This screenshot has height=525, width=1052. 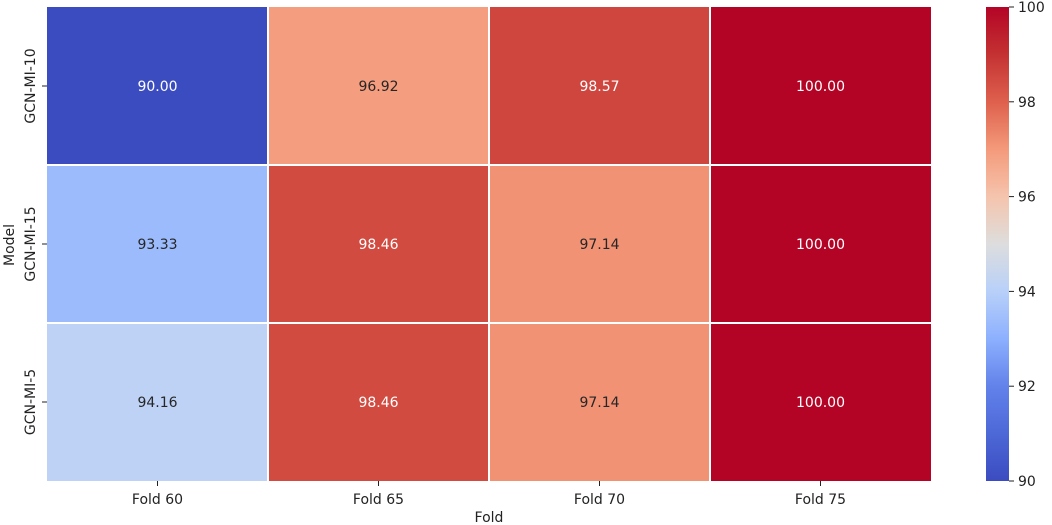 I want to click on cell-value-label: 96.92, so click(x=378, y=87).